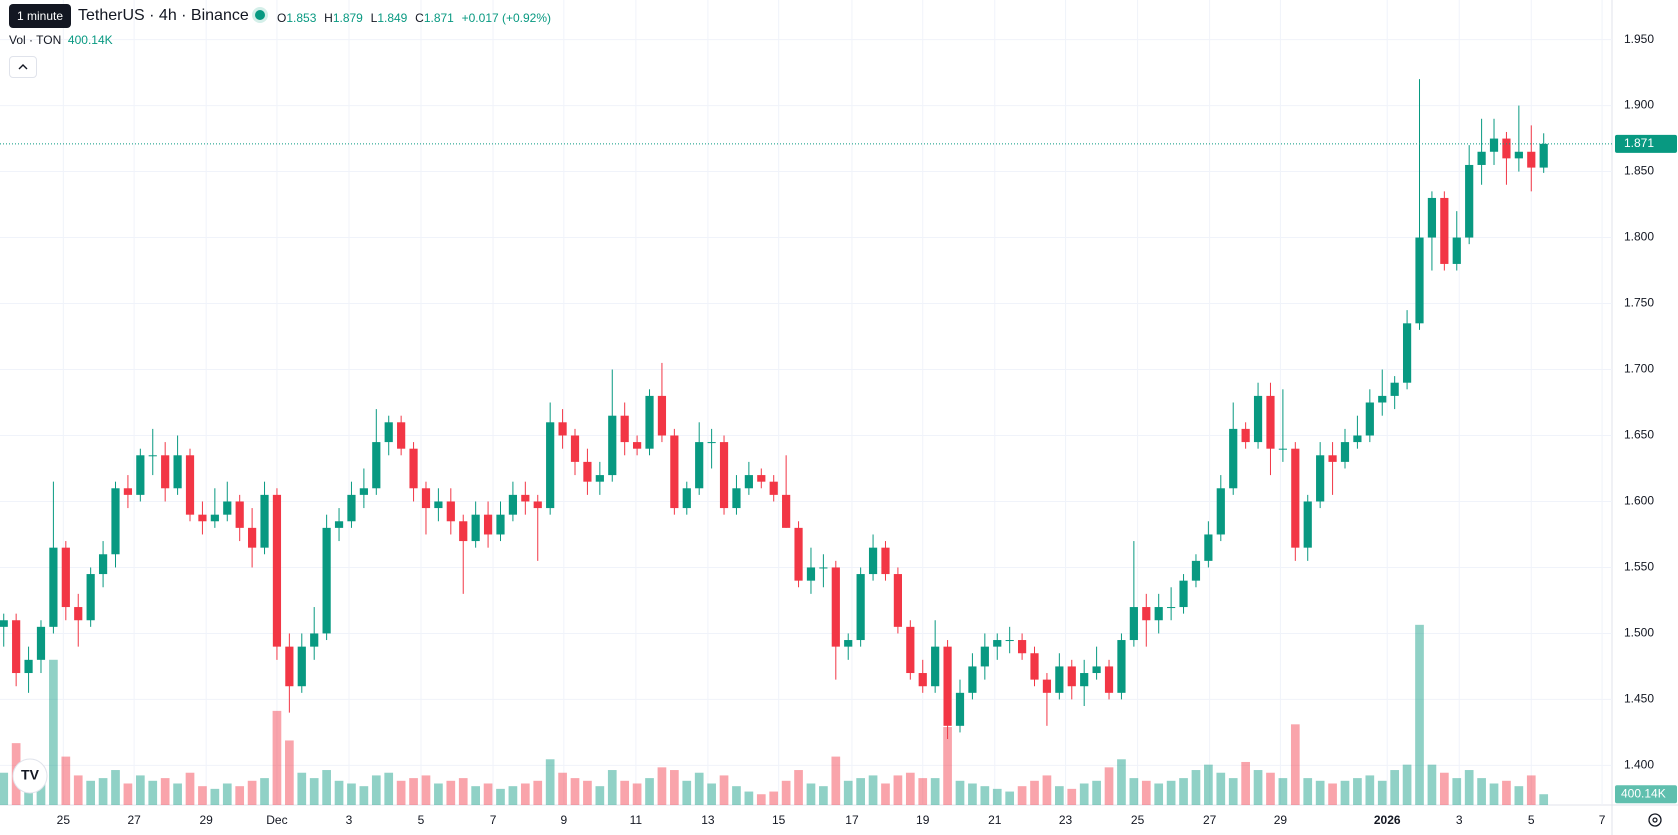  Describe the element at coordinates (493, 820) in the screenshot. I see `x-tick-label: 7` at that location.